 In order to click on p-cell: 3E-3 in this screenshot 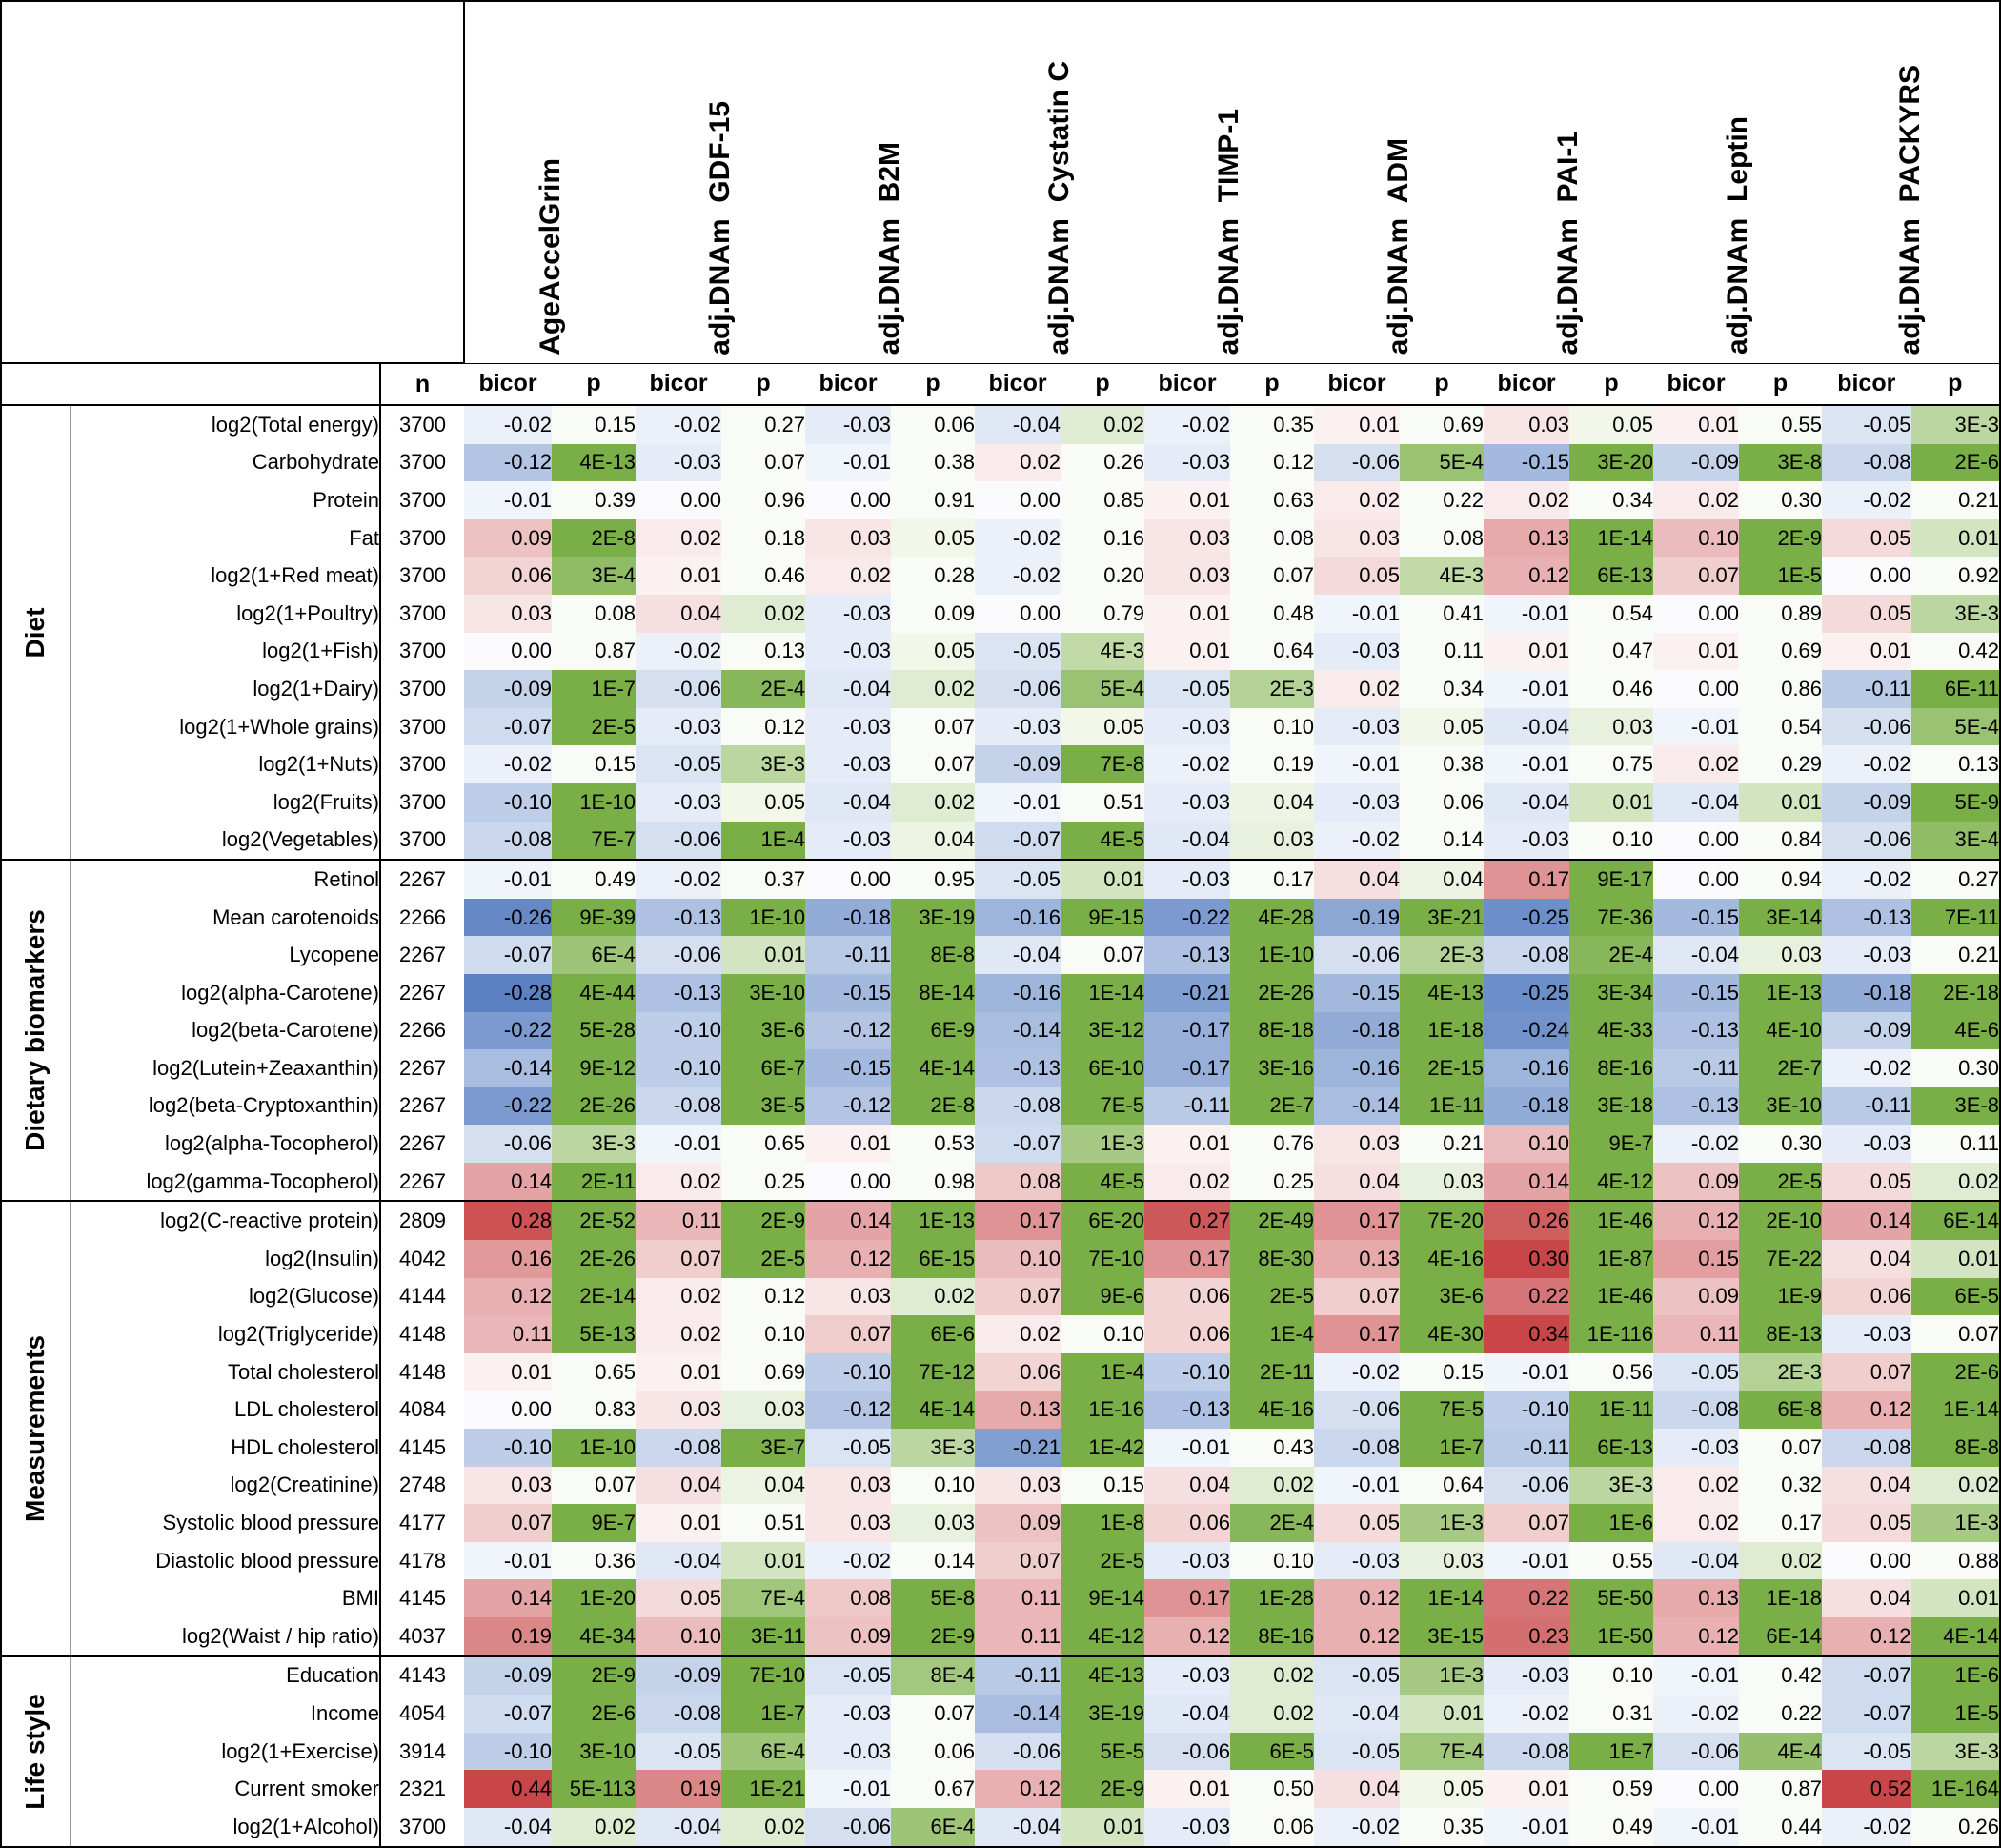, I will do `click(763, 764)`.